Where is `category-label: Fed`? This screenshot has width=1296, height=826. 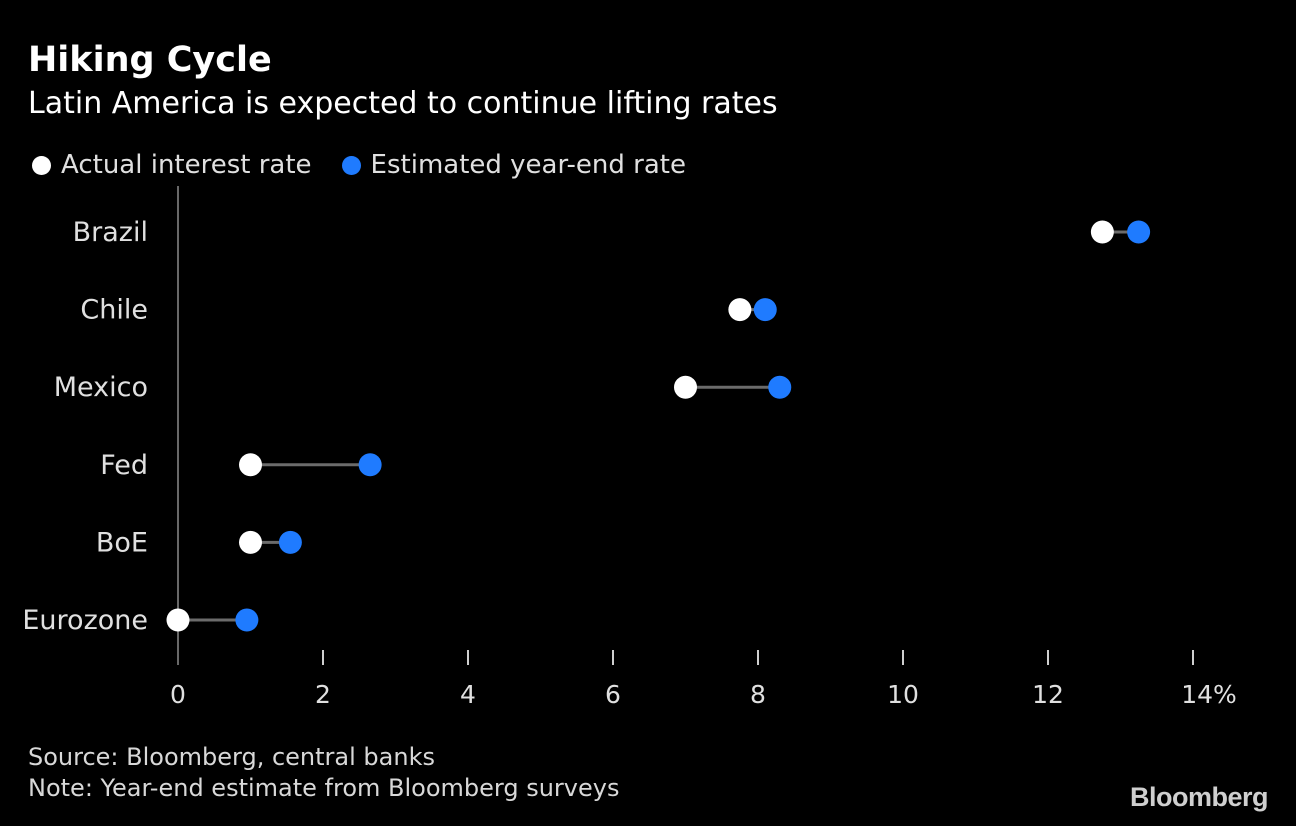 category-label: Fed is located at coordinates (124, 465).